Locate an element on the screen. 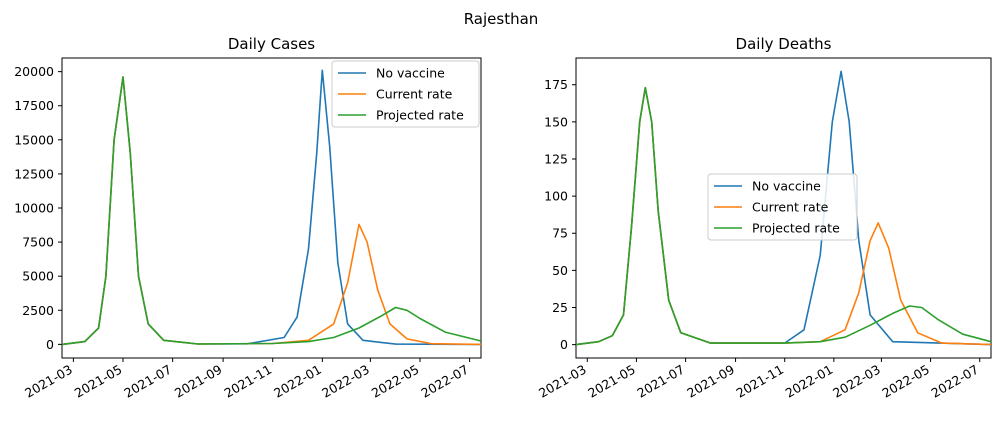  y-tick-label: 50 is located at coordinates (560, 270).